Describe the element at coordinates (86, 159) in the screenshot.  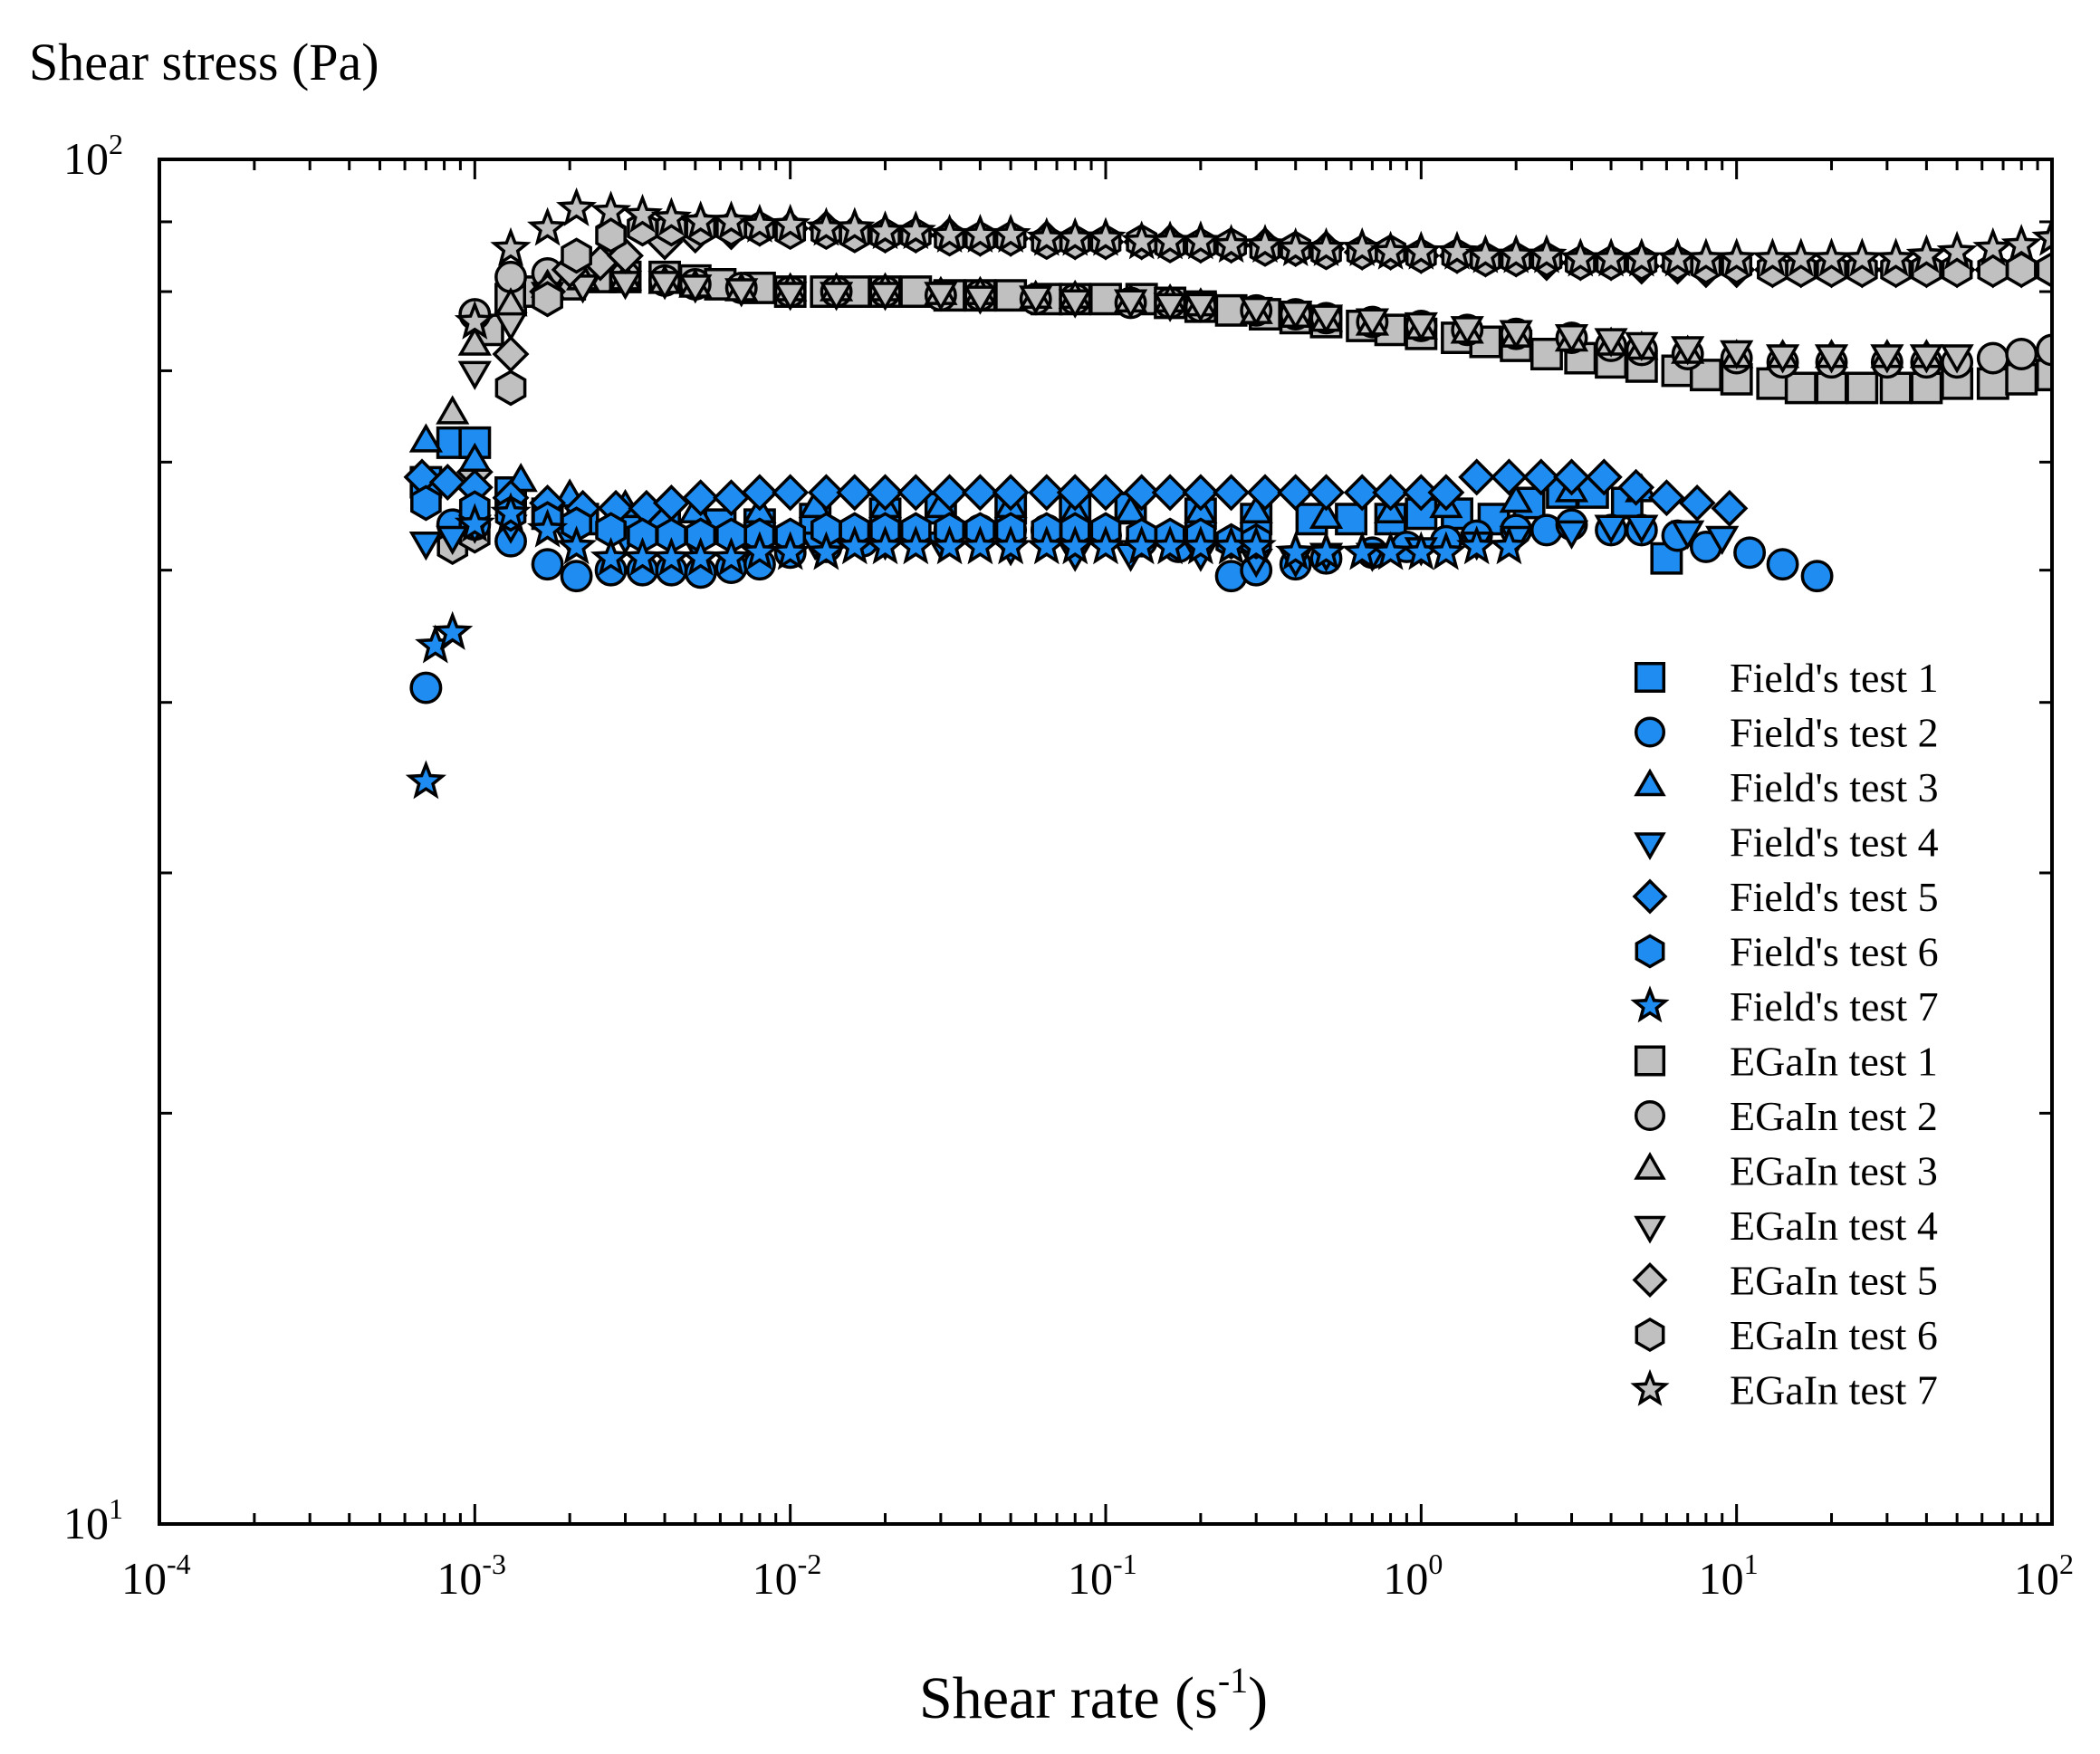
I see `y-tick-label-base: 10` at that location.